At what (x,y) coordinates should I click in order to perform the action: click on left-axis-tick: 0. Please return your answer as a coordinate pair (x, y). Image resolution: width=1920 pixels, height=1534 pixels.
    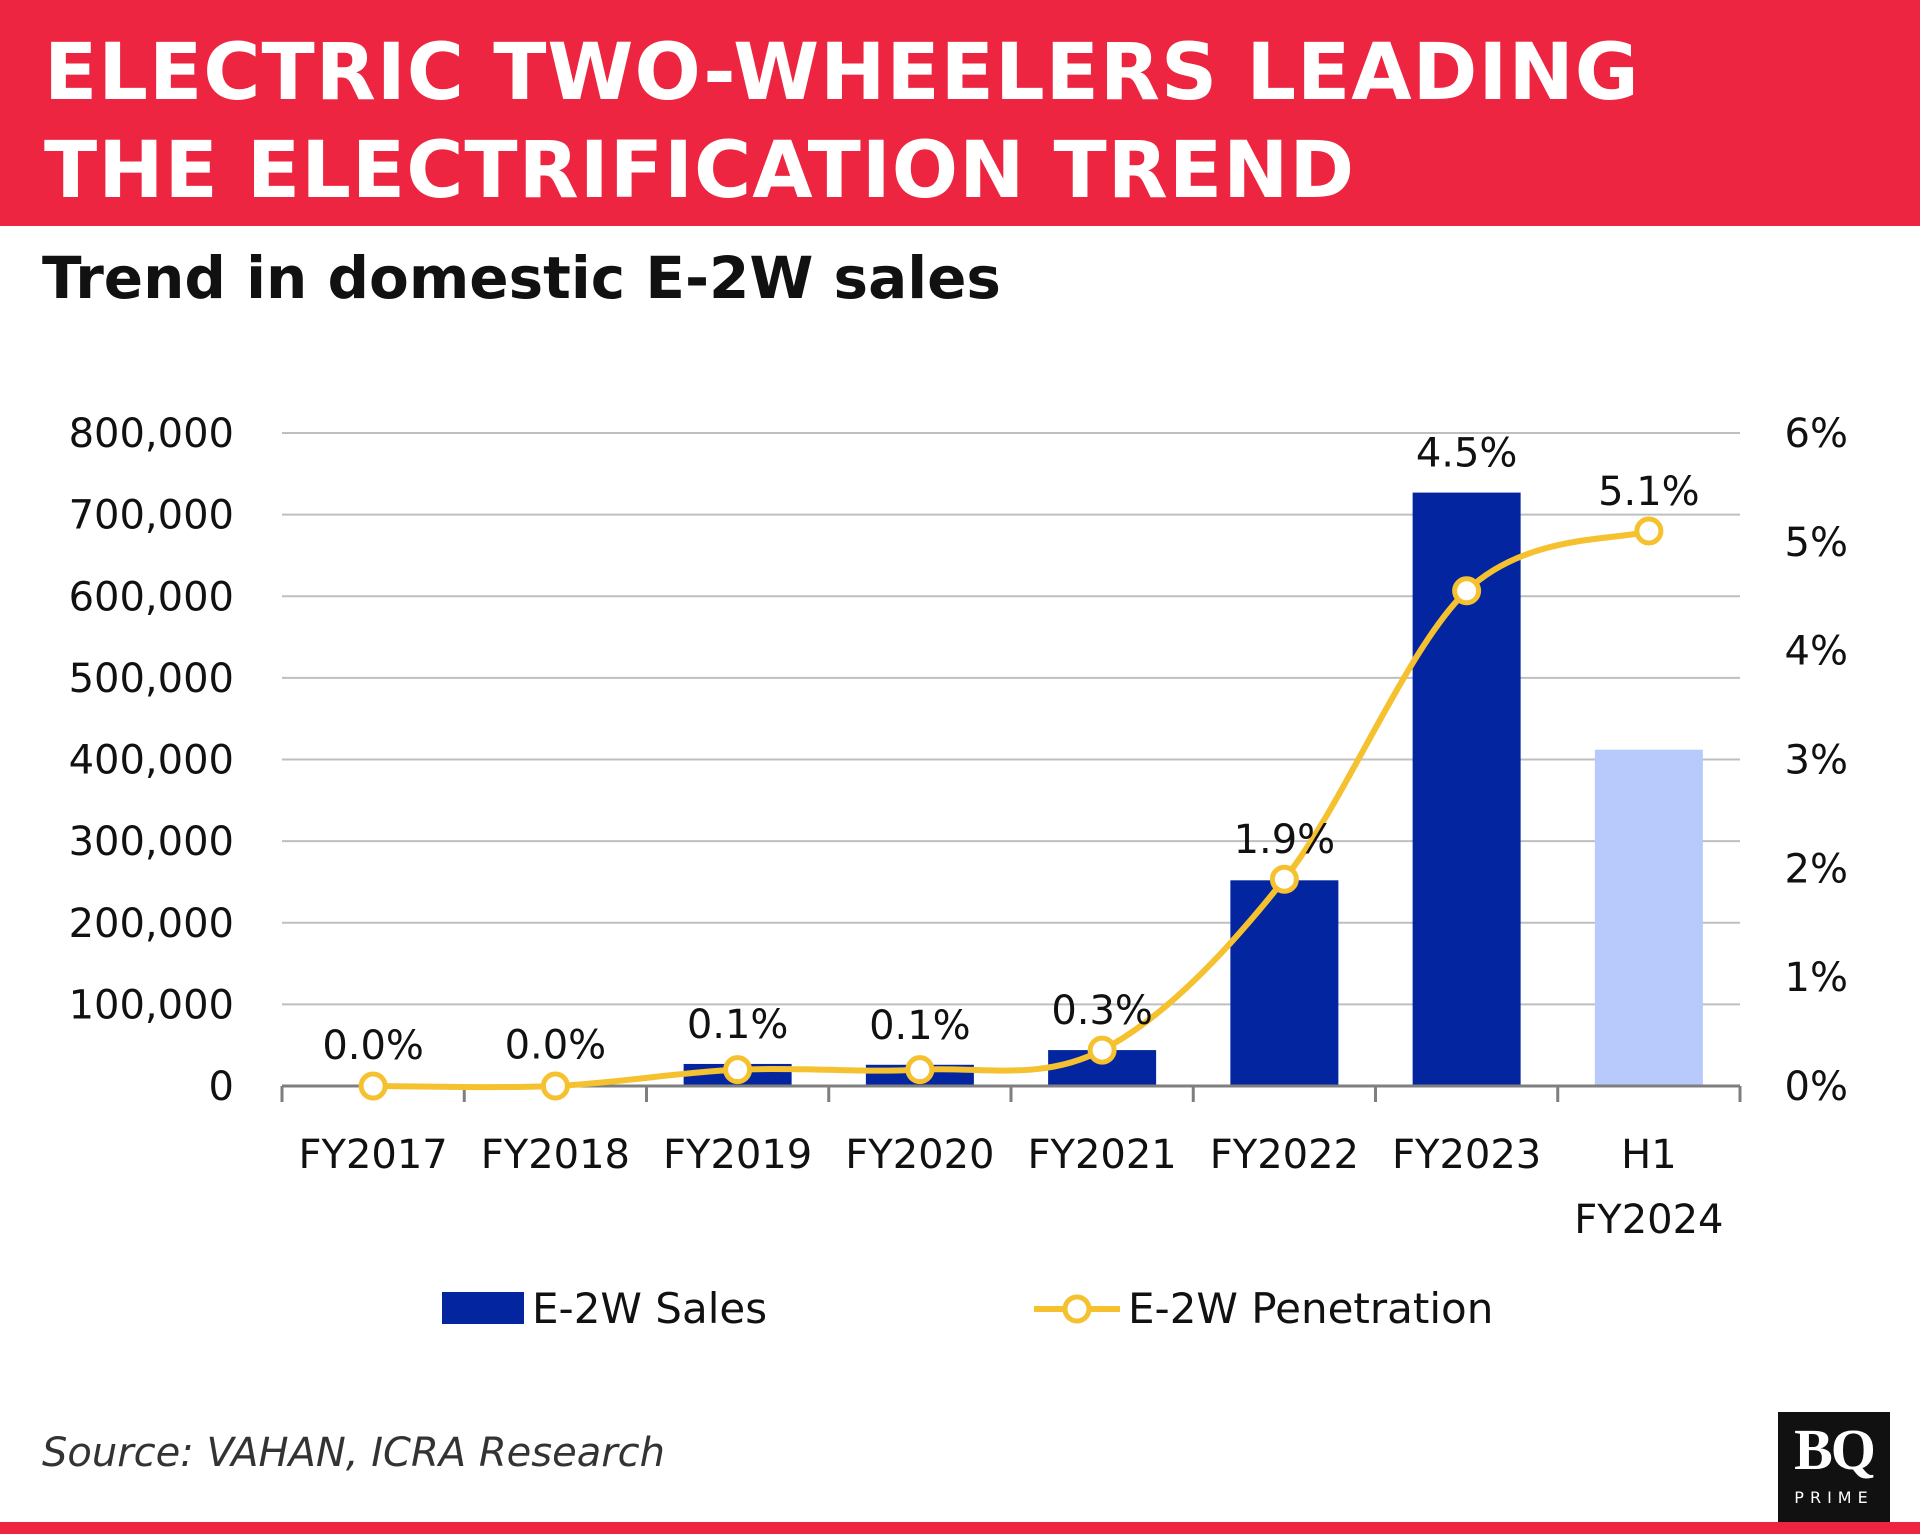
    Looking at the image, I should click on (221, 1087).